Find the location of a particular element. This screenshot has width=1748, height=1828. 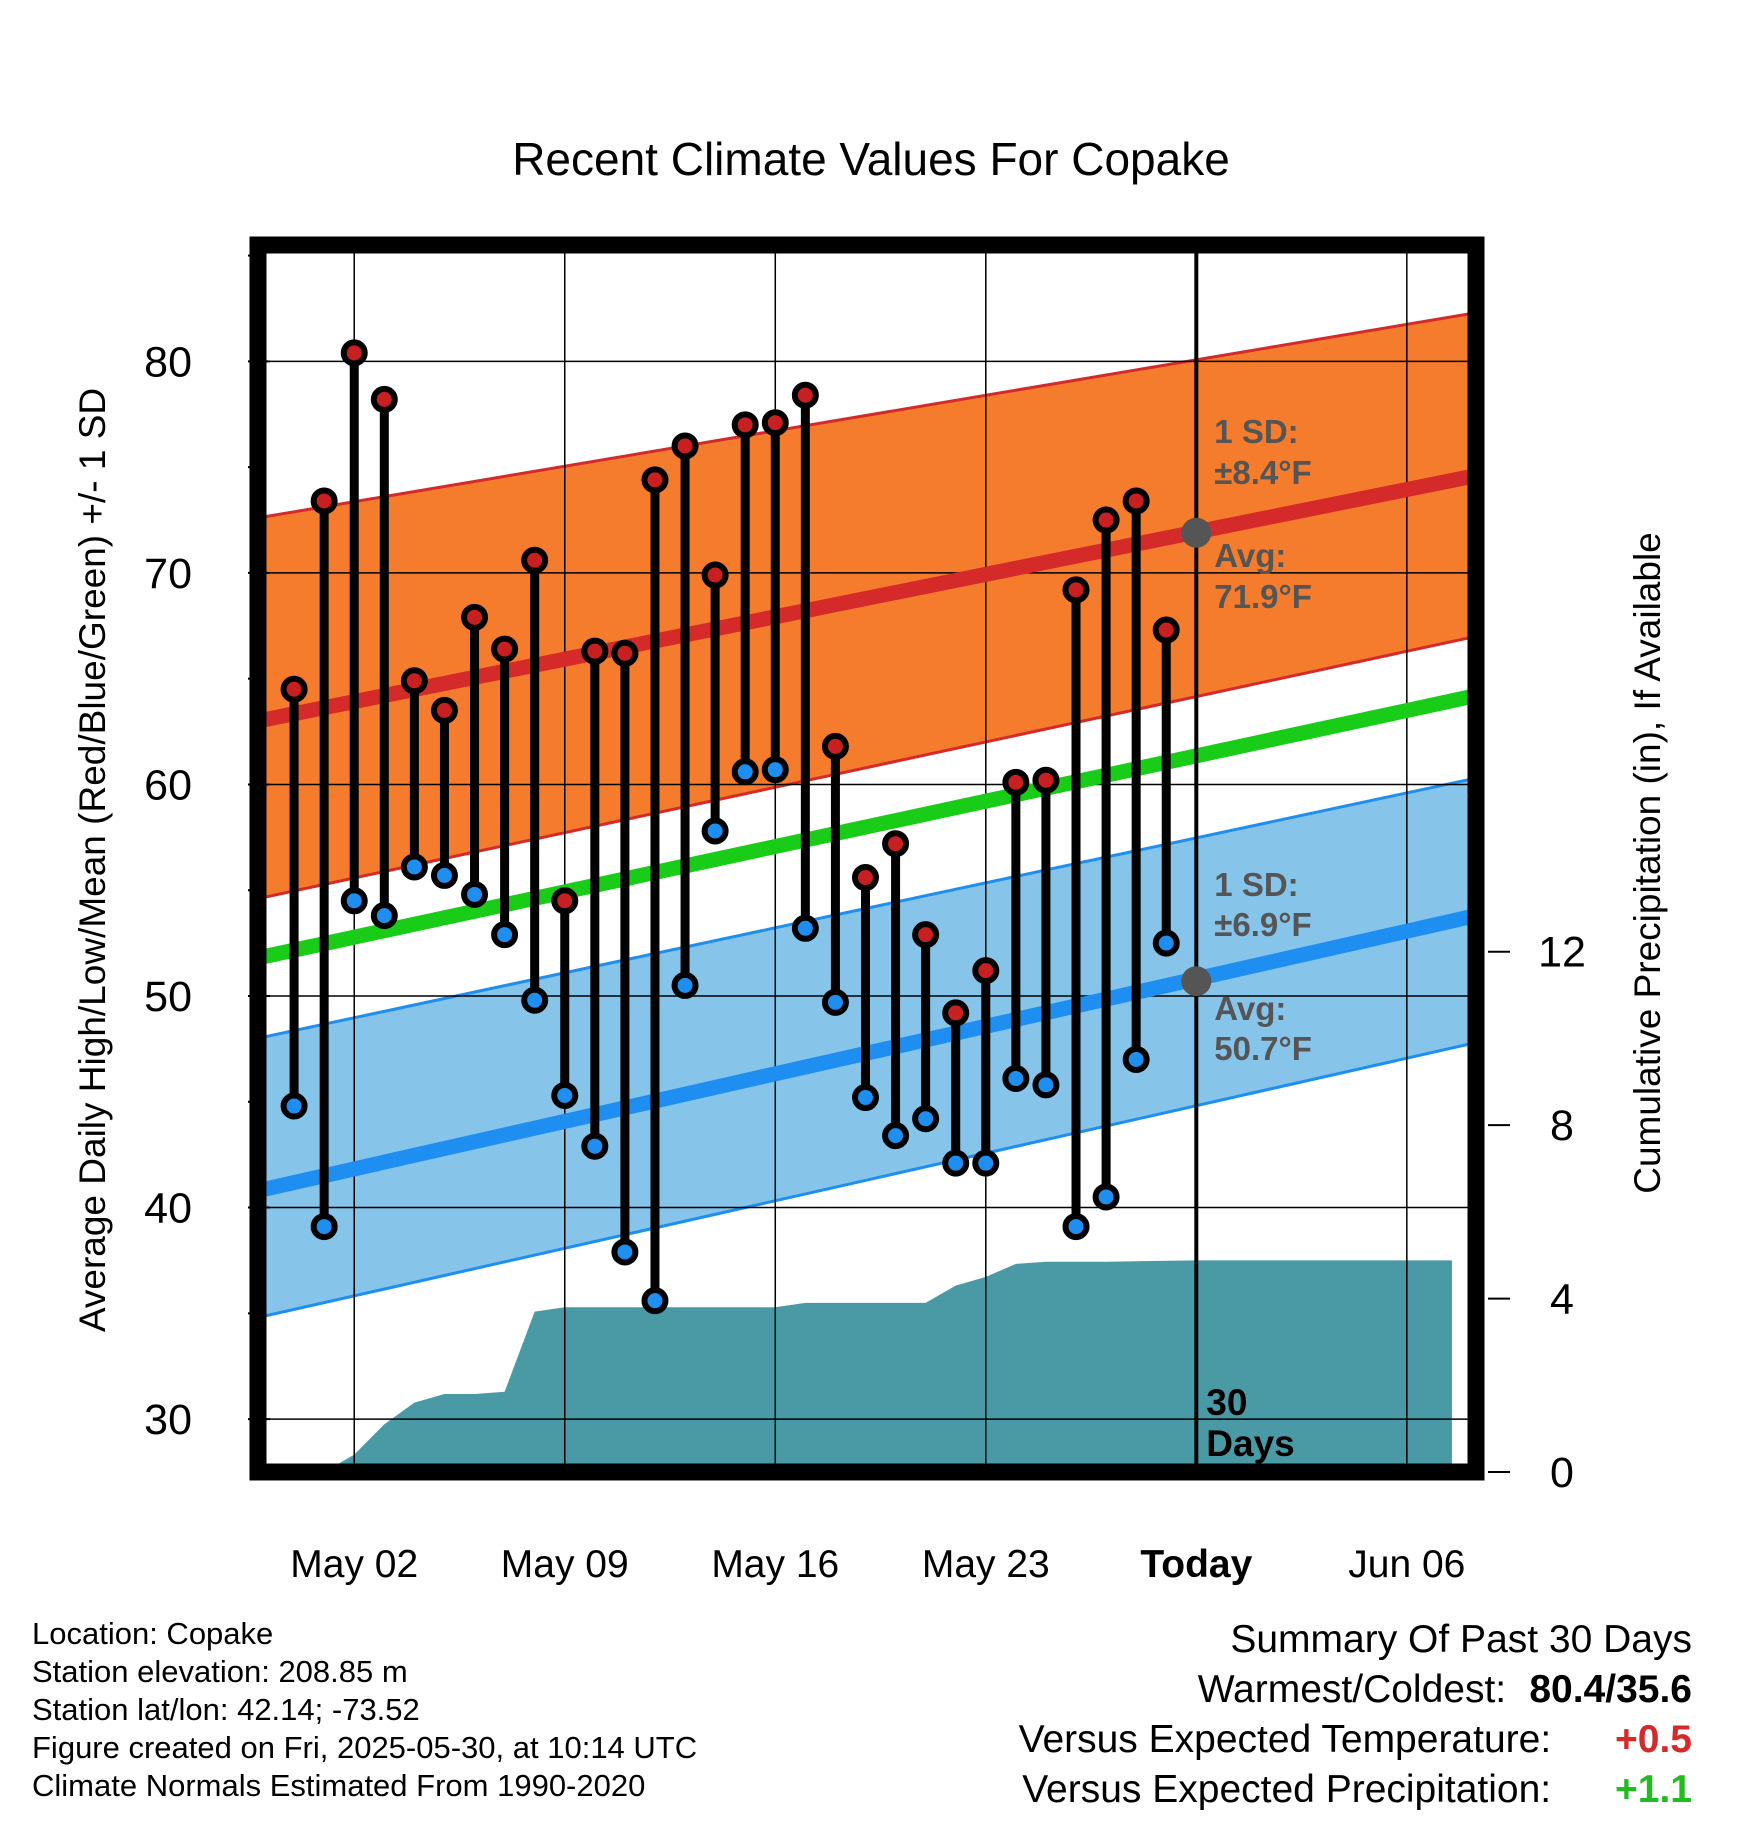

chart-title: Recent Climate Values For Copake is located at coordinates (871, 159).